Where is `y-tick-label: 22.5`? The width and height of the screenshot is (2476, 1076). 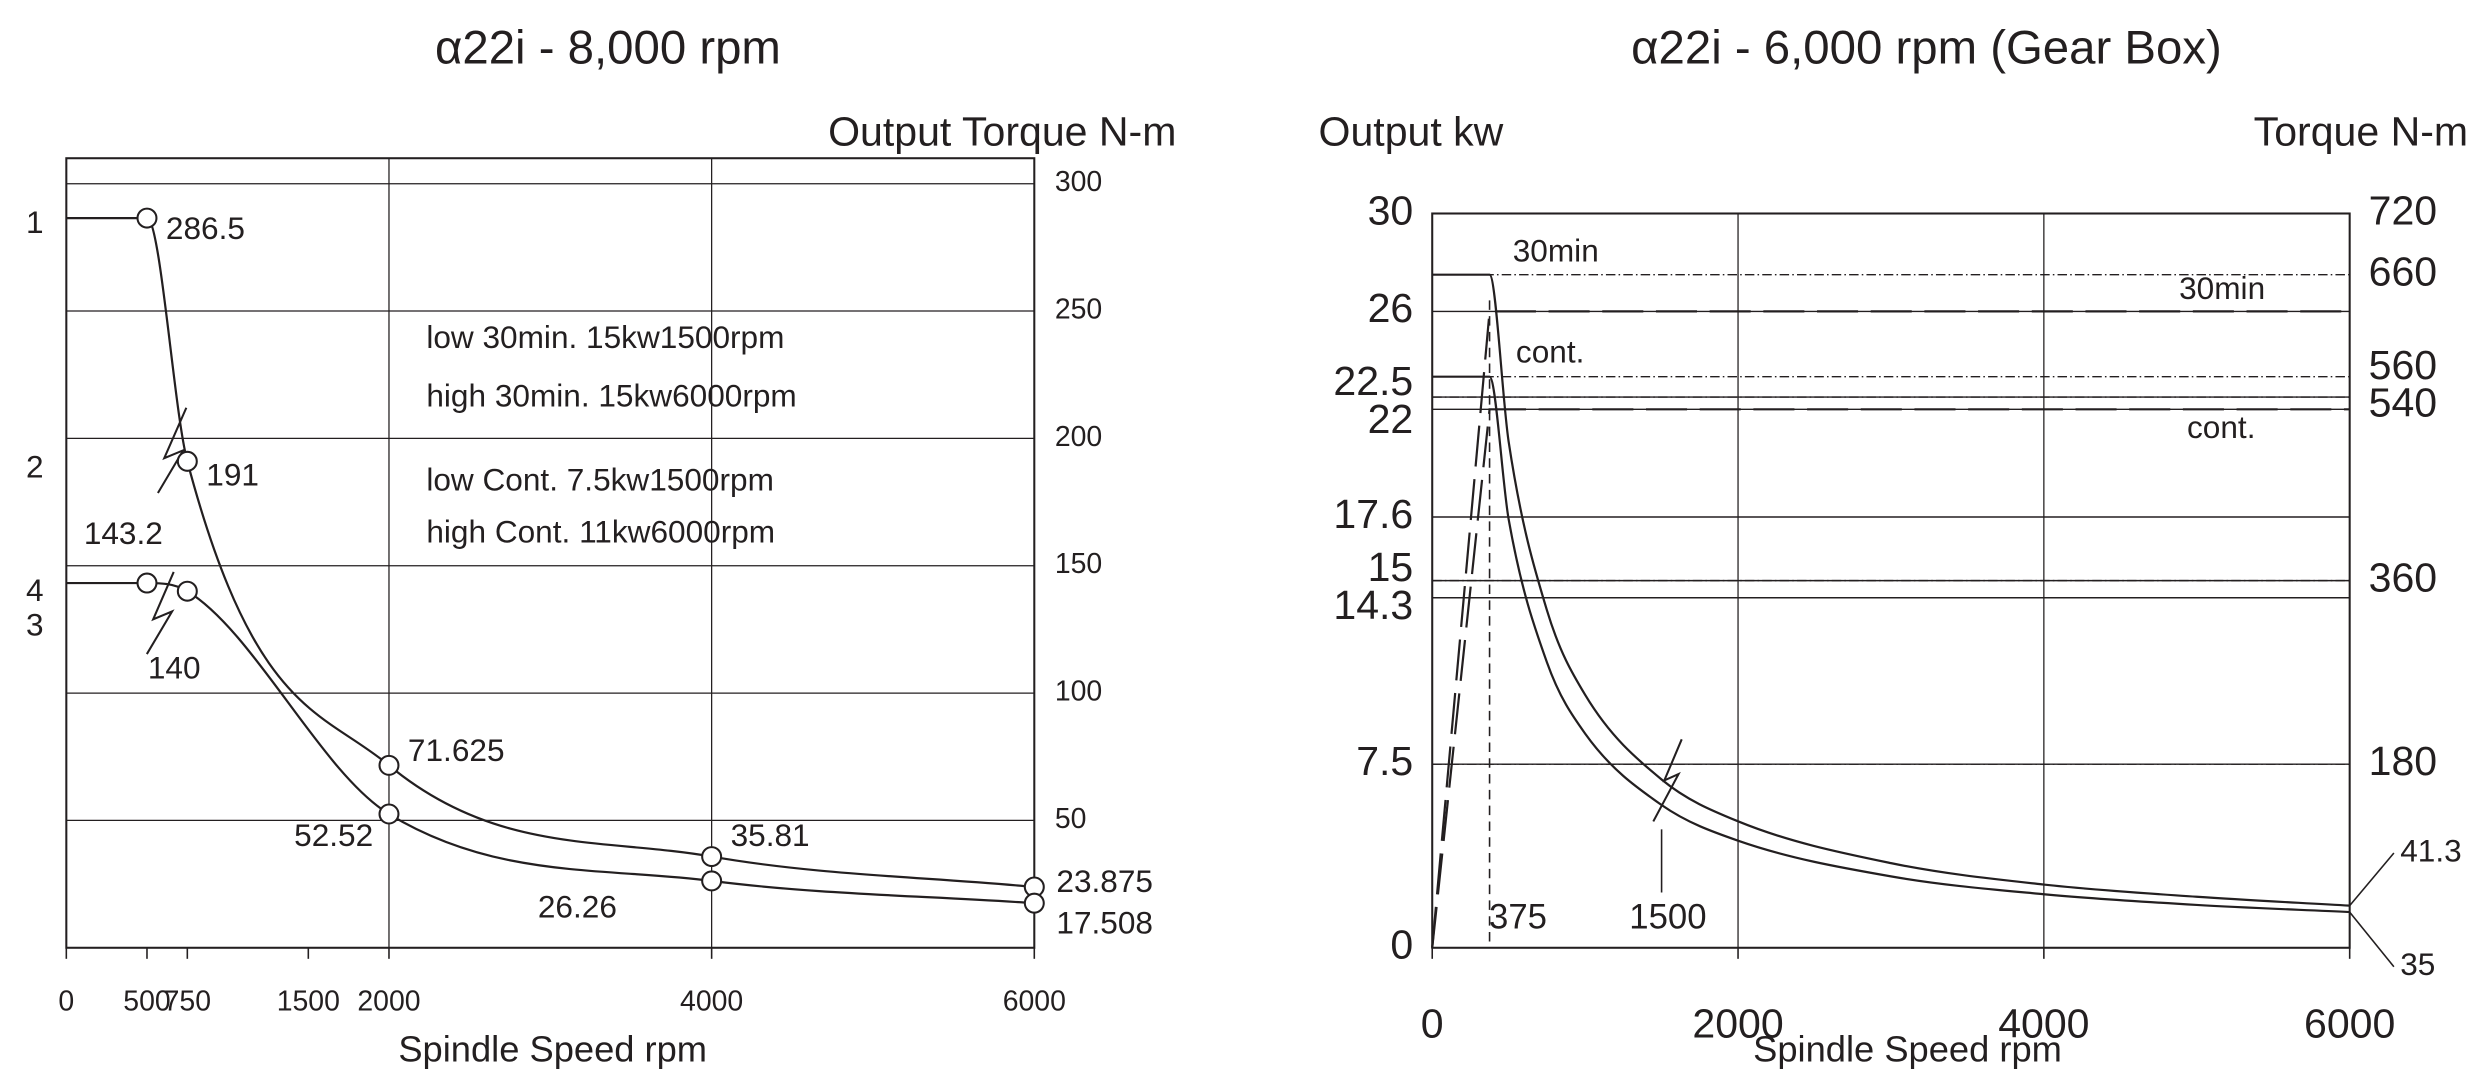
y-tick-label: 22.5 is located at coordinates (1373, 381).